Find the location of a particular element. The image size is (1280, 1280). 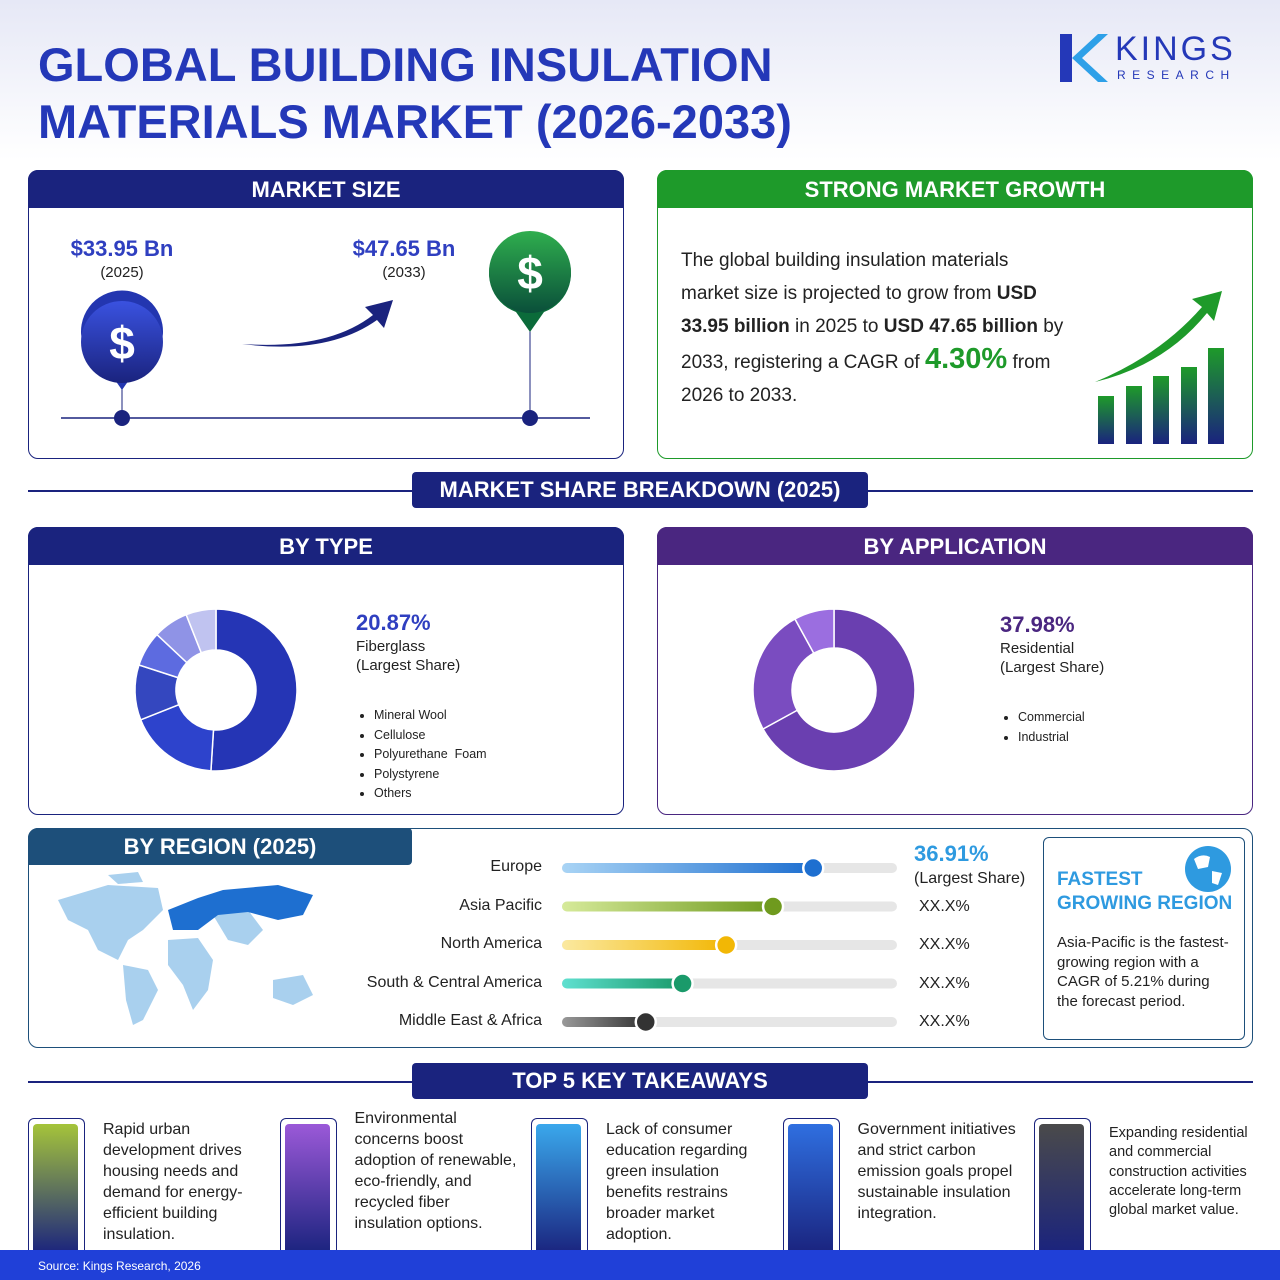

end-year: (2033) is located at coordinates (404, 272).